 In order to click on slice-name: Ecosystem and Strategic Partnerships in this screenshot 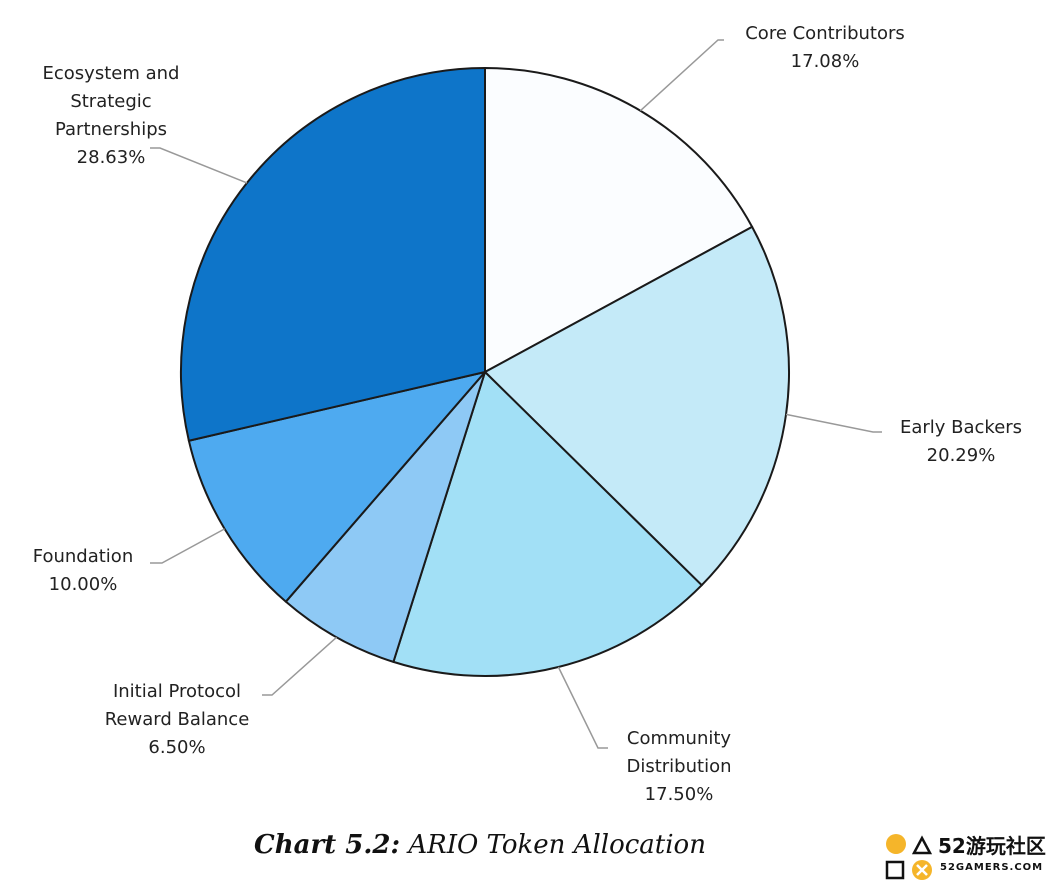, I will do `click(111, 101)`.